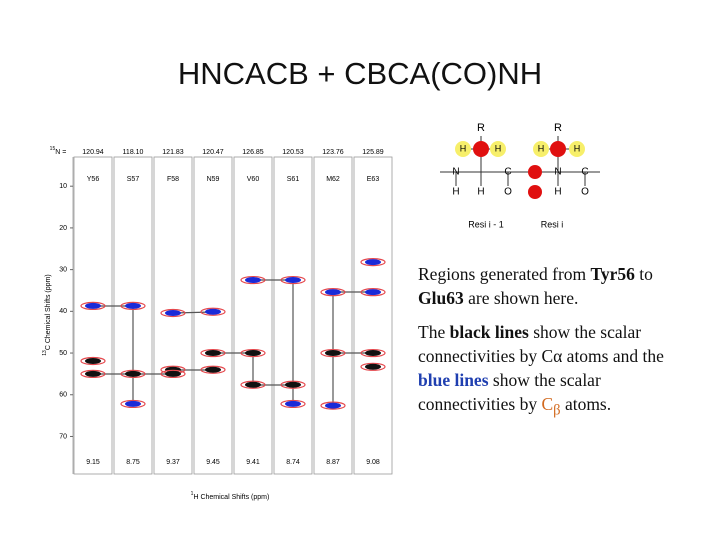 Image resolution: width=720 pixels, height=540 pixels. What do you see at coordinates (93, 152) in the screenshot?
I see `n15-value: 120.94` at bounding box center [93, 152].